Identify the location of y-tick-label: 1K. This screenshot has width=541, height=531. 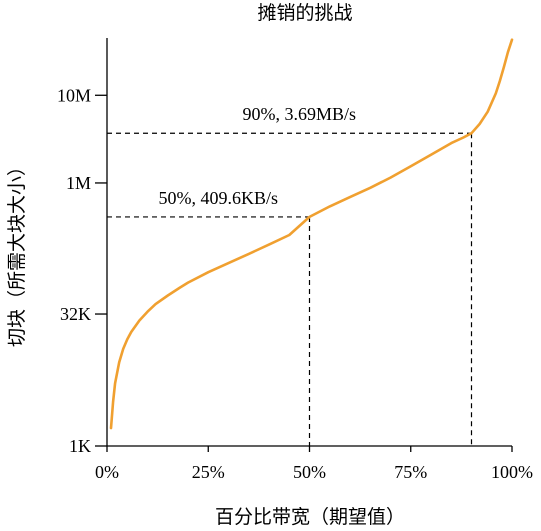
(80, 446).